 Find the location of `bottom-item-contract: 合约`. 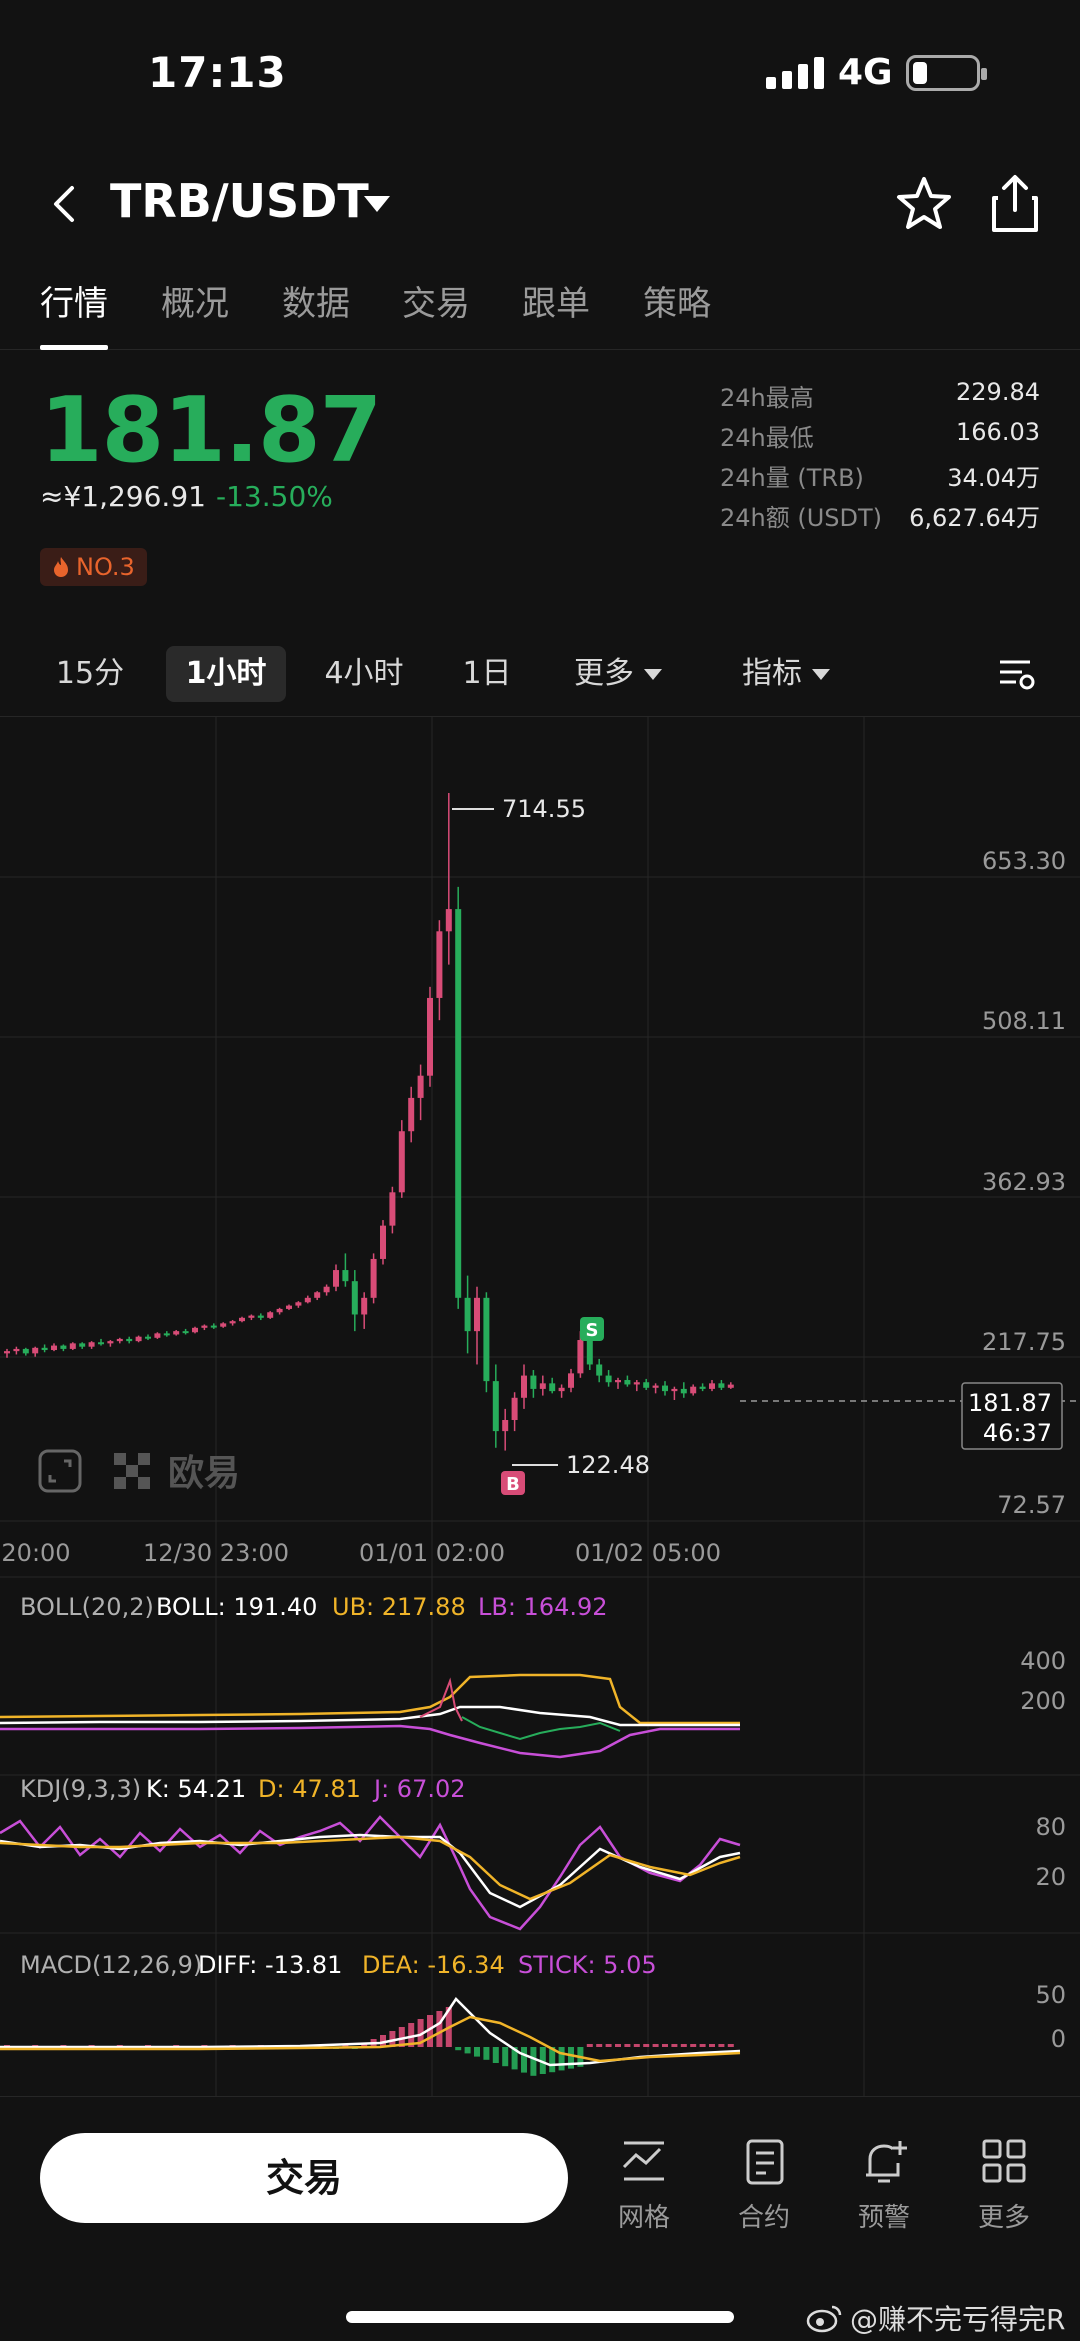

bottom-item-contract: 合约 is located at coordinates (764, 2185).